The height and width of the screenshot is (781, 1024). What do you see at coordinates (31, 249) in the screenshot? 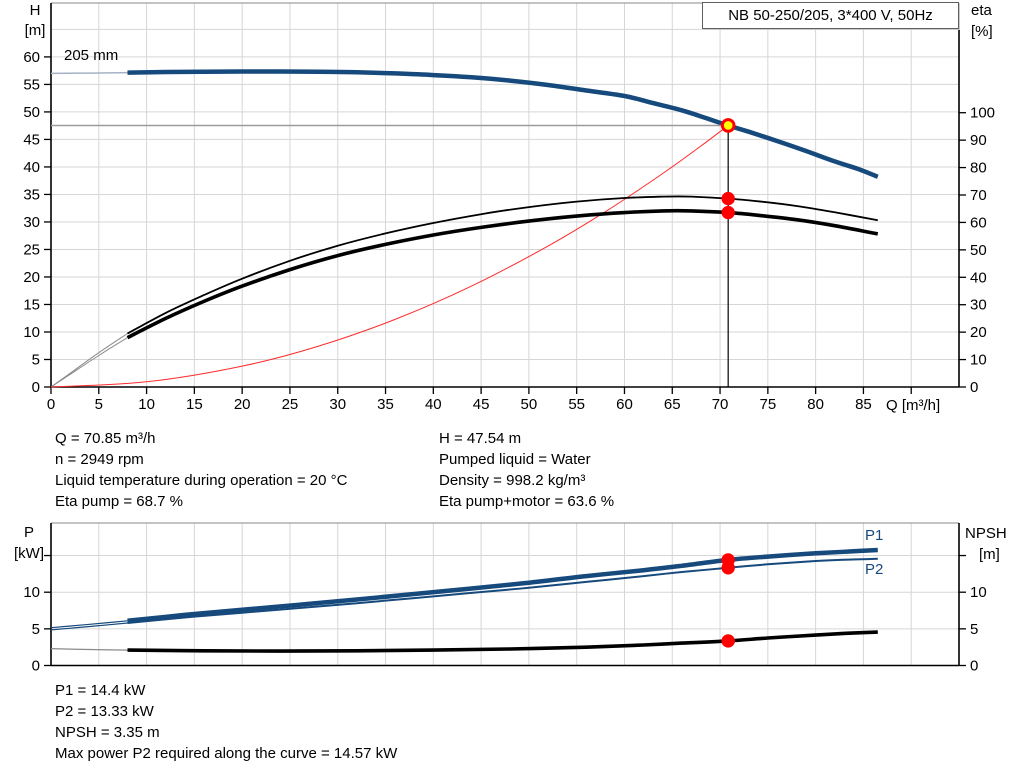
I see `y-left-tick-label: 25` at bounding box center [31, 249].